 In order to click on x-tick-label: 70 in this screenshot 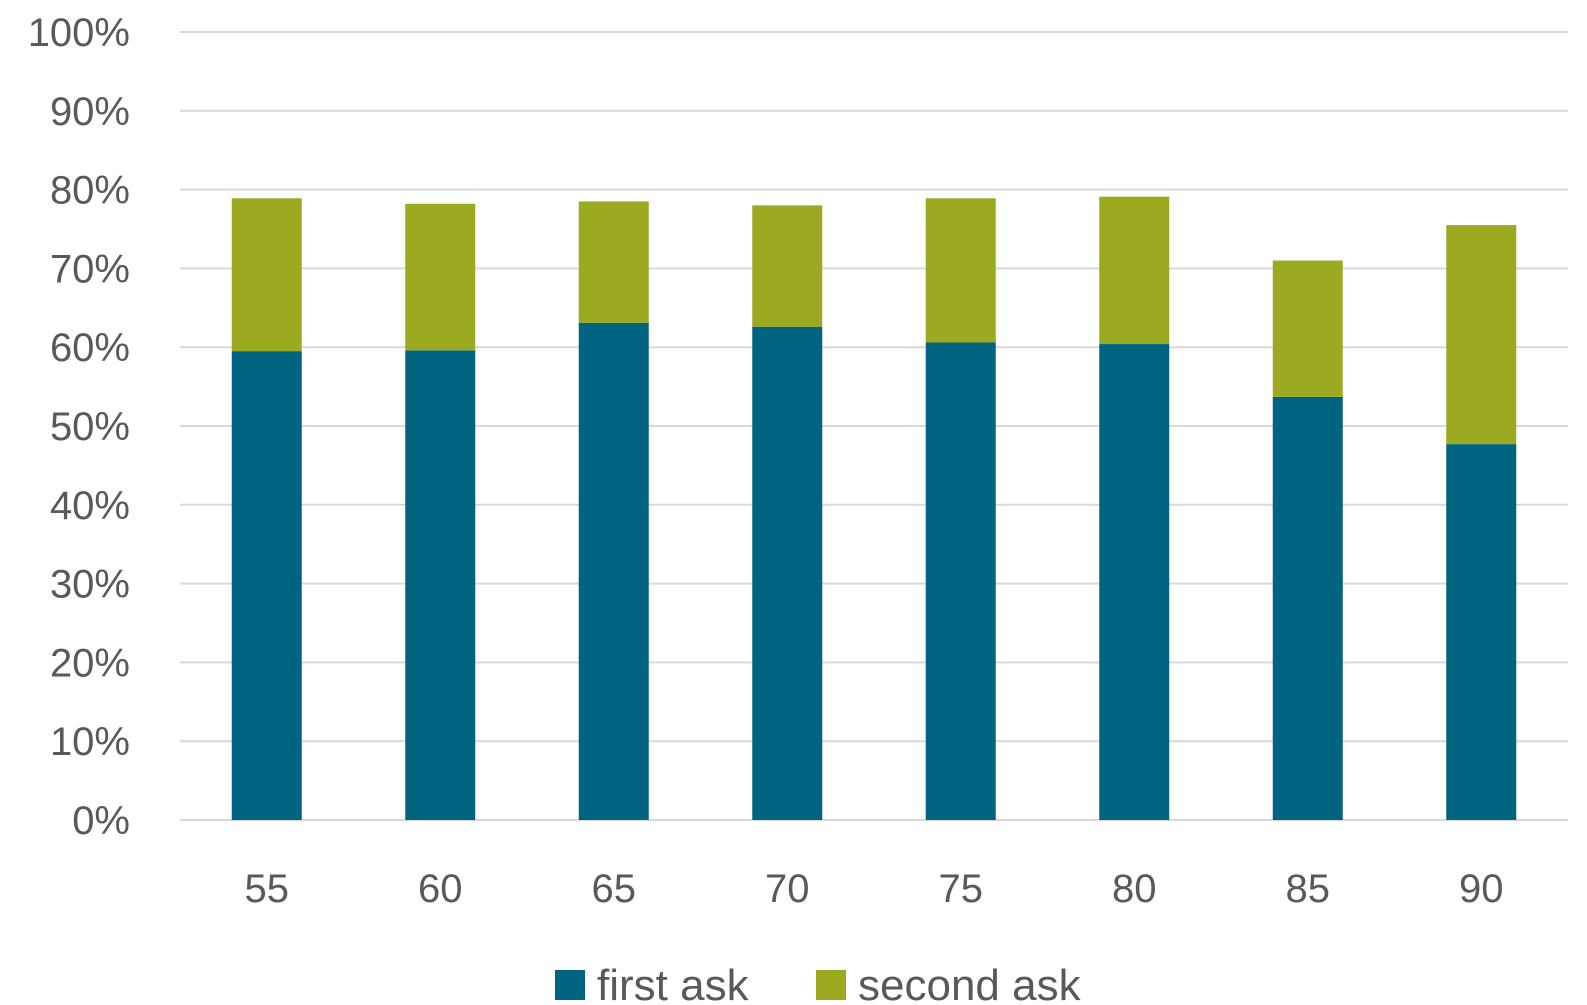, I will do `click(787, 889)`.